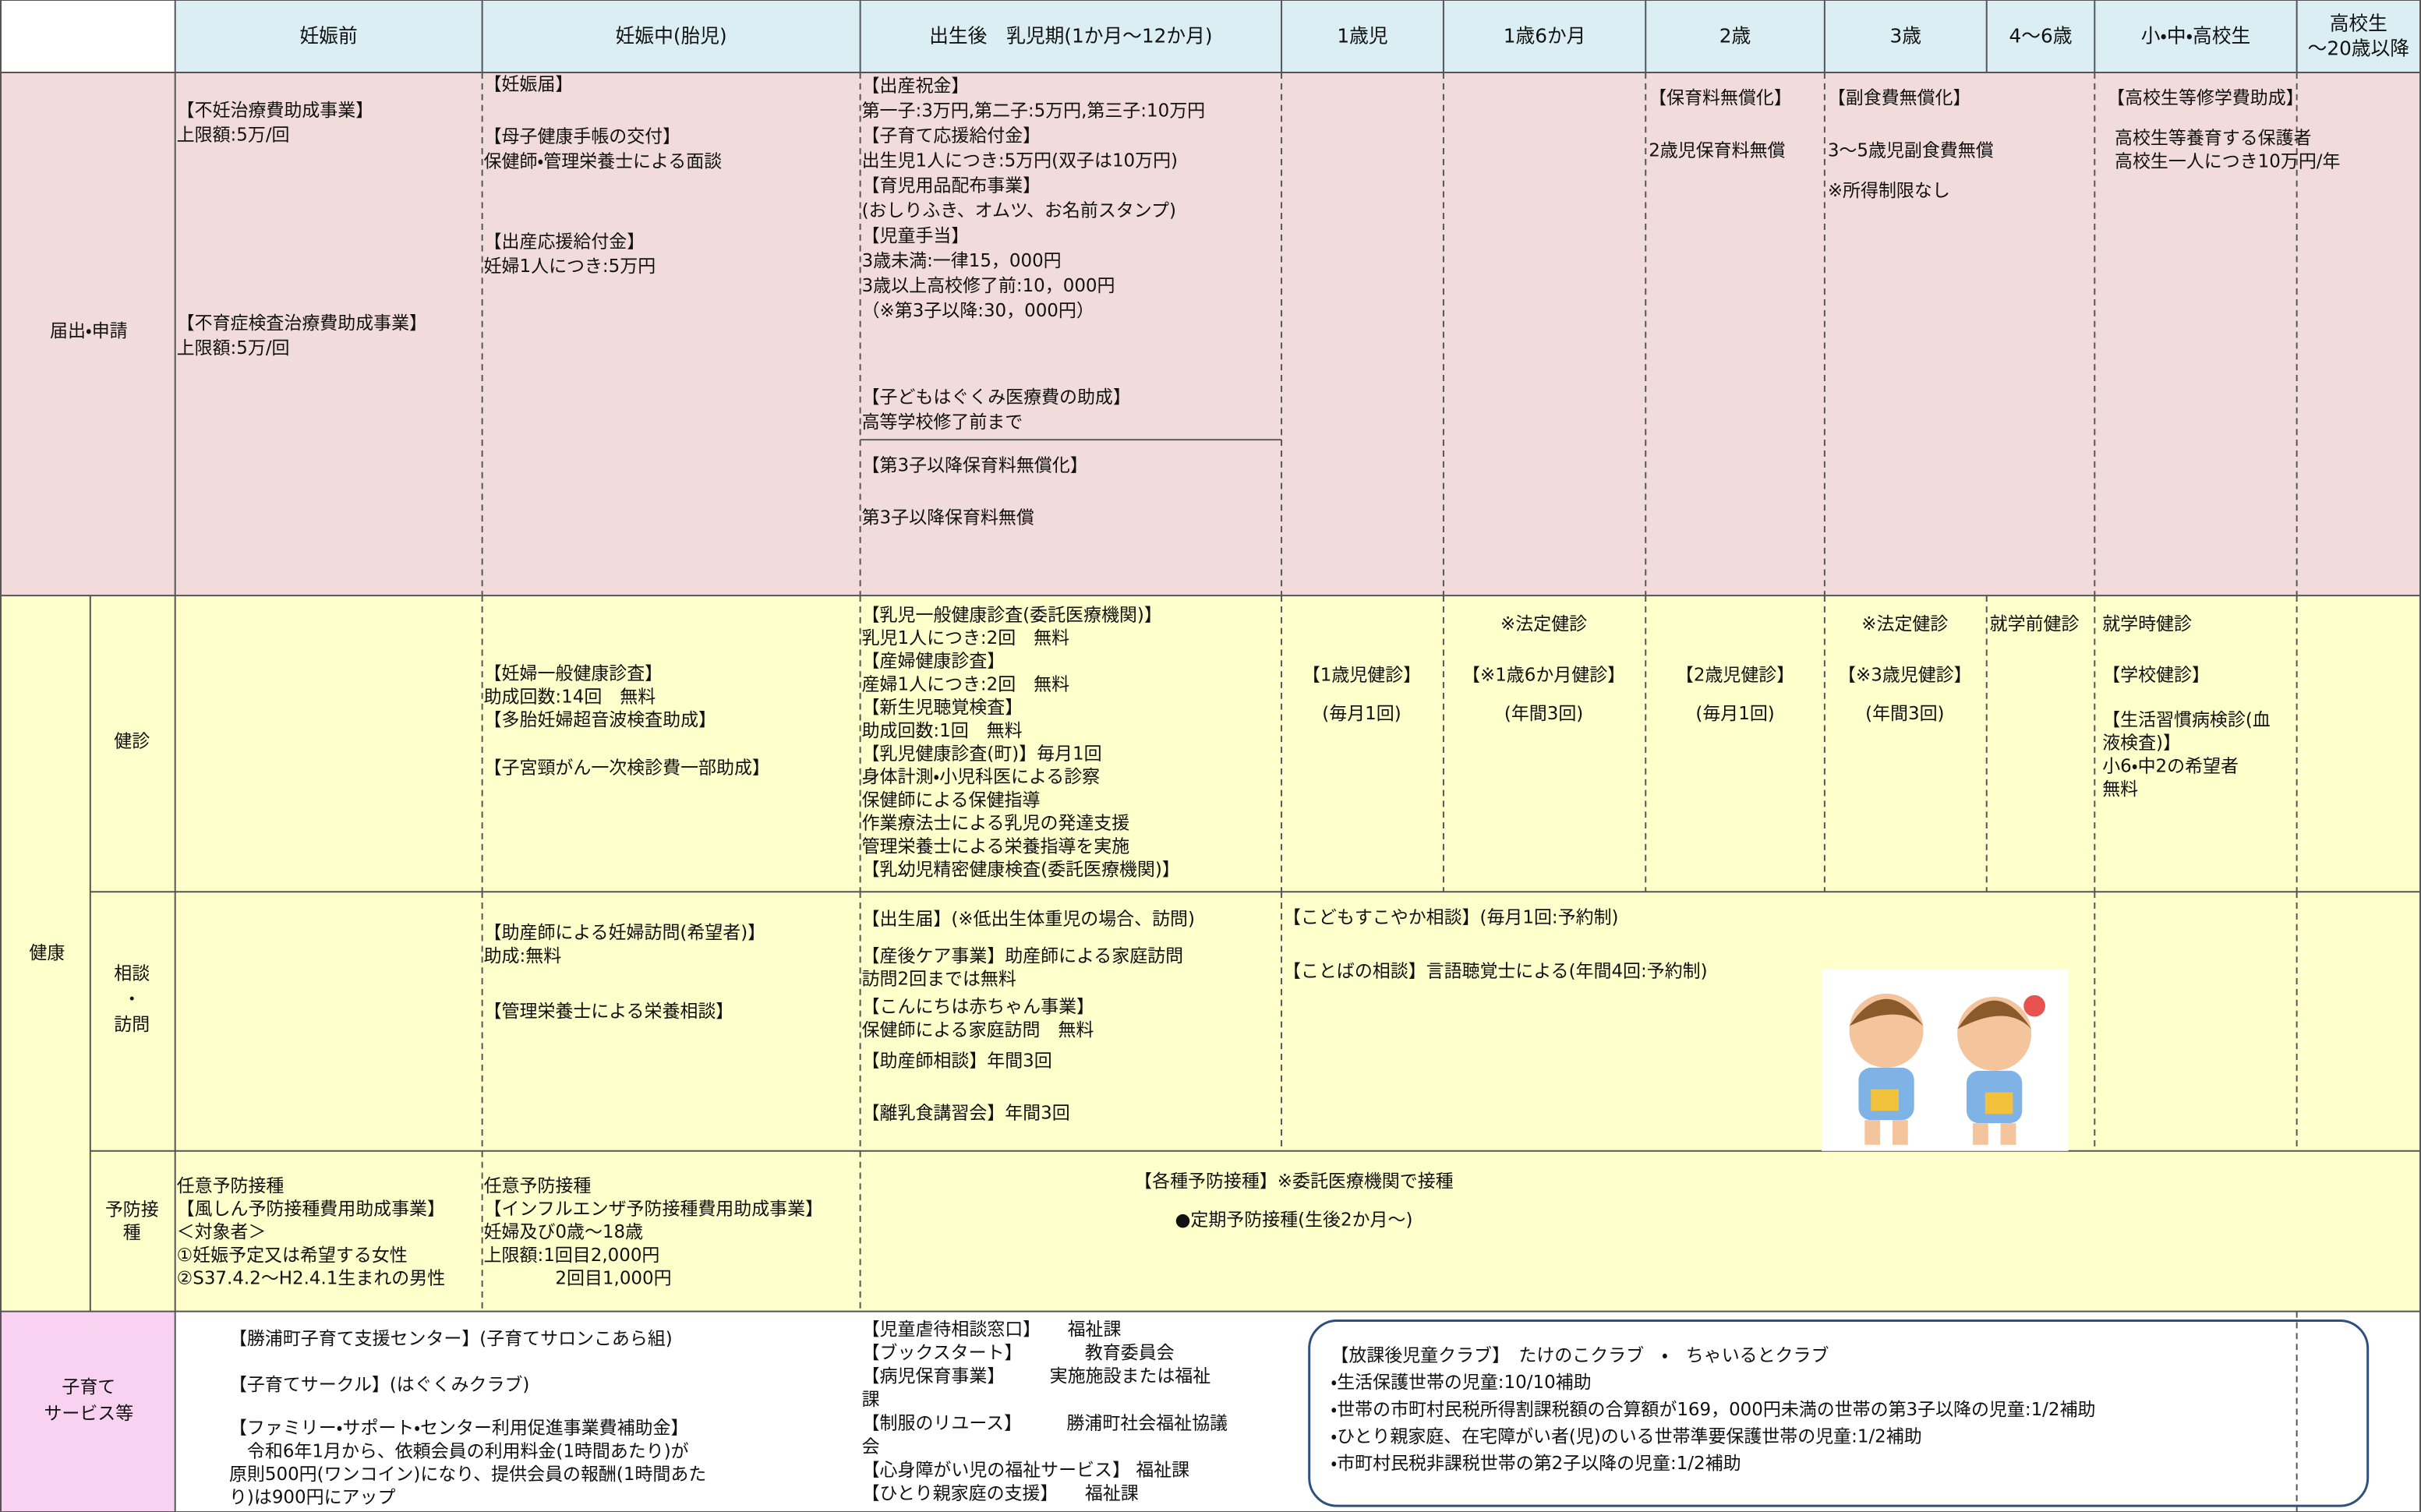  What do you see at coordinates (1720, 98) in the screenshot?
I see `cell-text: 【保育料無償化】` at bounding box center [1720, 98].